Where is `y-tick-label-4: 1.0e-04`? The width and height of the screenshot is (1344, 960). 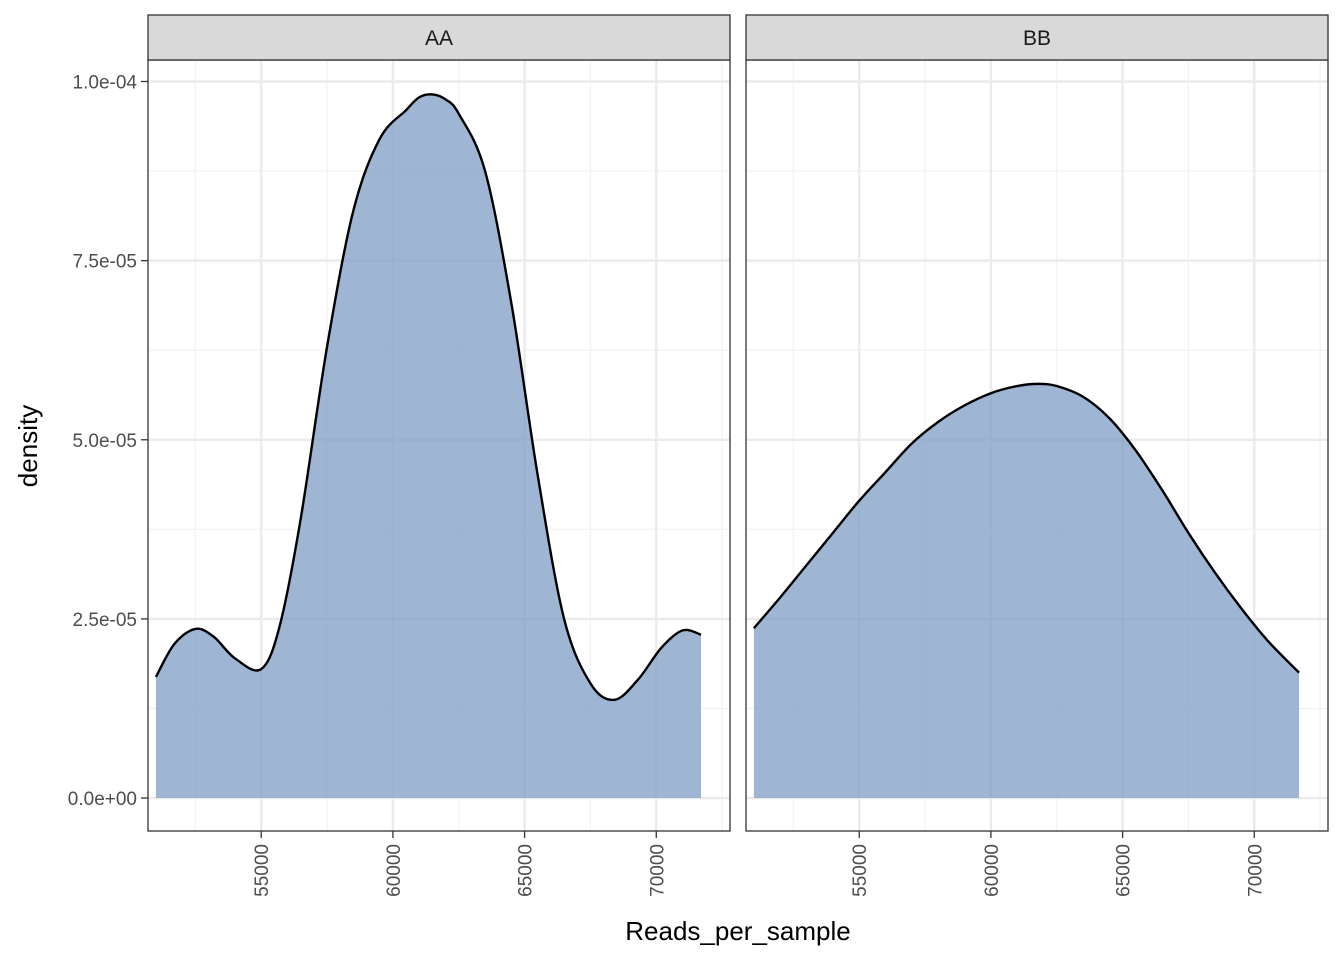
y-tick-label-4: 1.0e-04 is located at coordinates (105, 82).